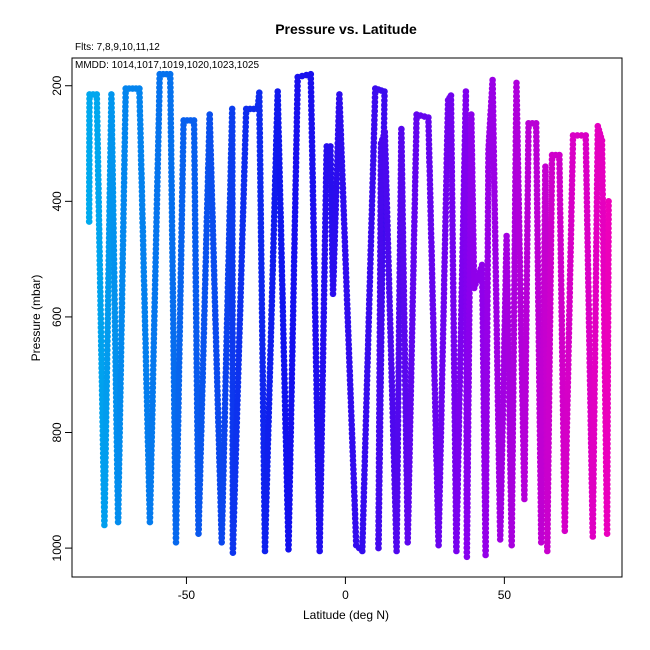 Image resolution: width=650 pixels, height=650 pixels. What do you see at coordinates (346, 29) in the screenshot?
I see `chart-title: Pressure vs. Latitude` at bounding box center [346, 29].